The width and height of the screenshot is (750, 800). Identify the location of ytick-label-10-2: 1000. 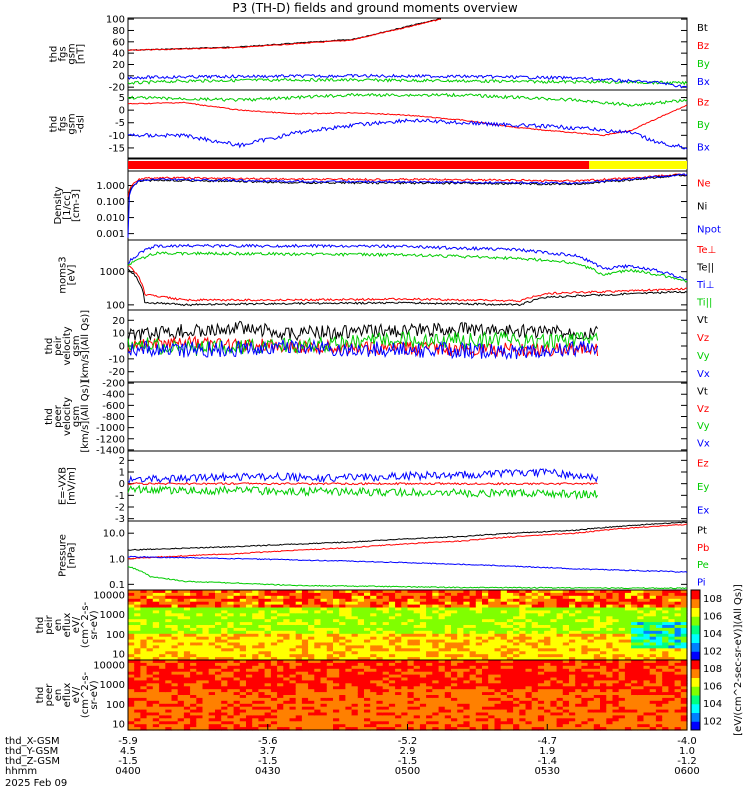
(112, 685).